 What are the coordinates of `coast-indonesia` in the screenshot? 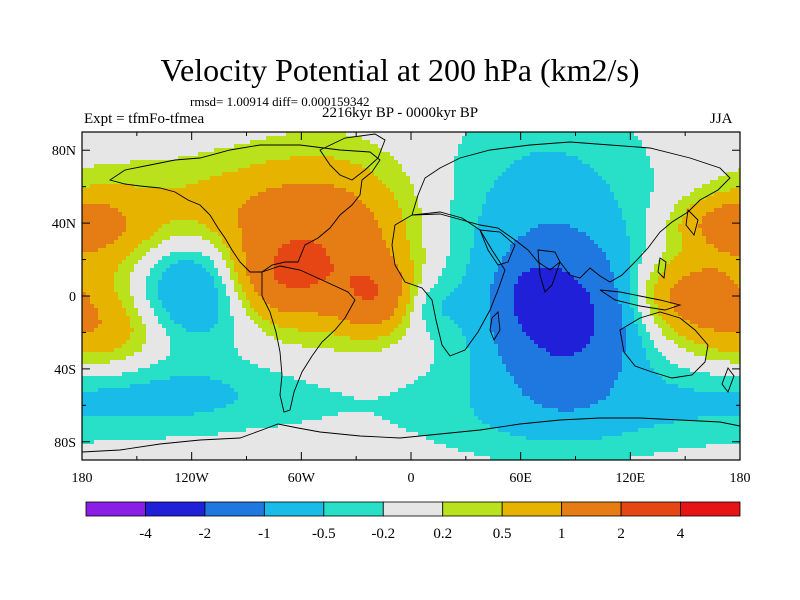 It's located at (640, 300).